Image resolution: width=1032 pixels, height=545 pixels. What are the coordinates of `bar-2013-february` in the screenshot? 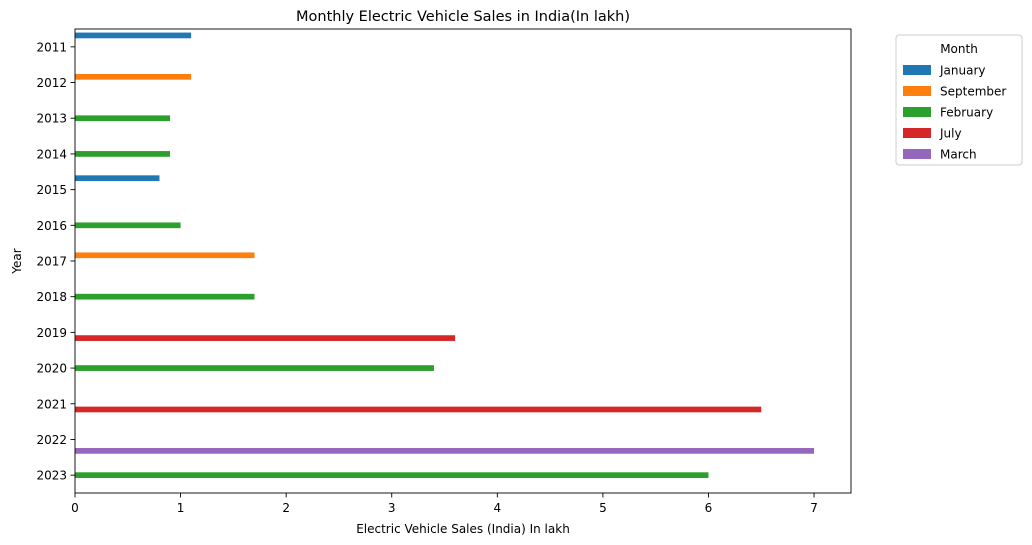 It's located at (123, 118).